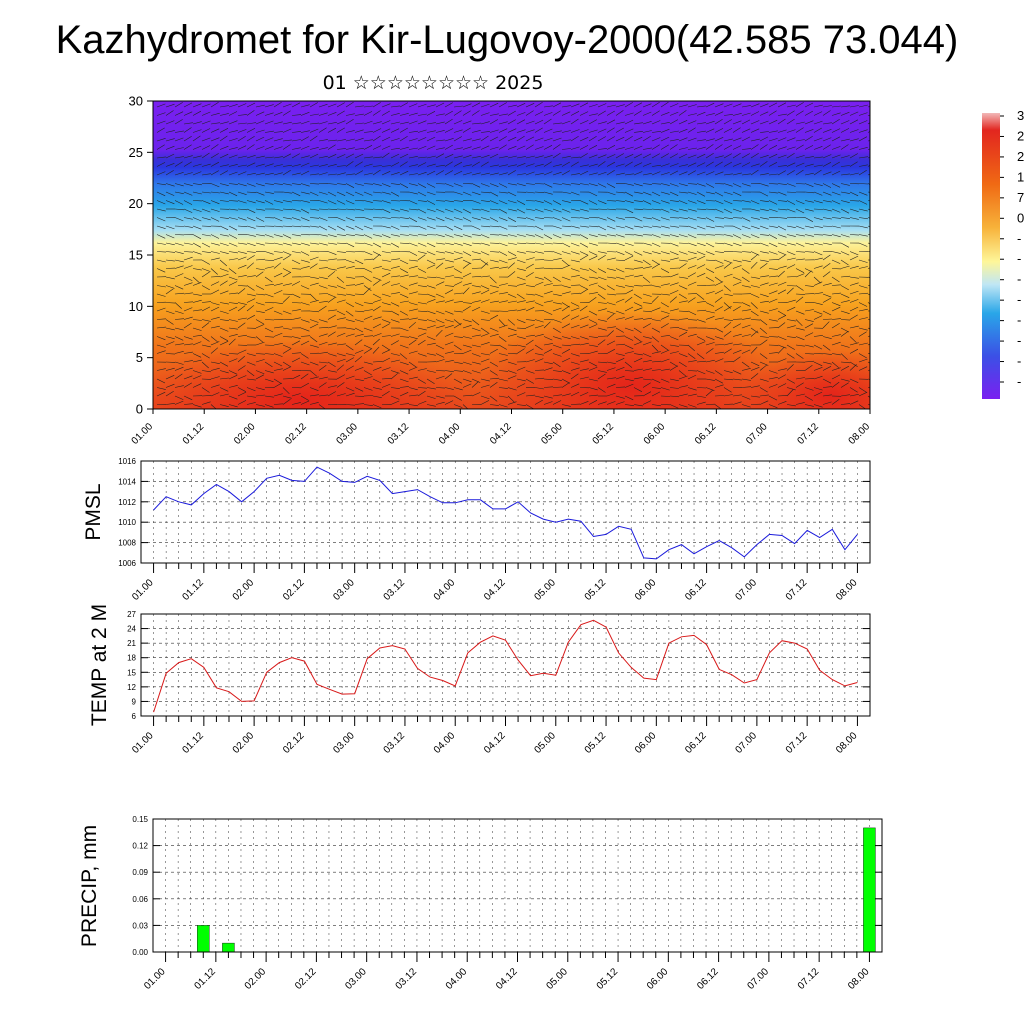 This screenshot has width=1024, height=1024. I want to click on precip-x-tick-label: 03.12, so click(407, 979).